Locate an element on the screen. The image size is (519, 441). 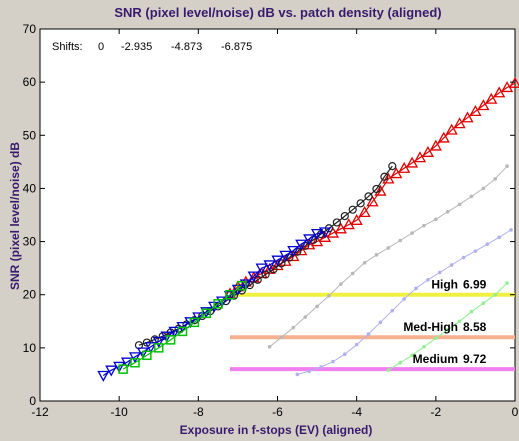
annotation-value-2: 9.72 is located at coordinates (475, 359).